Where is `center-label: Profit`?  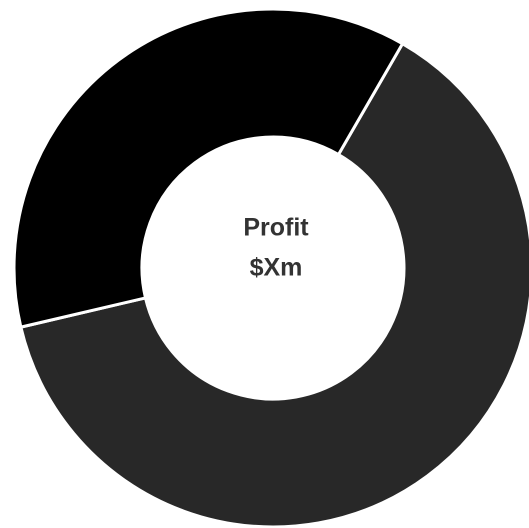
center-label: Profit is located at coordinates (276, 228).